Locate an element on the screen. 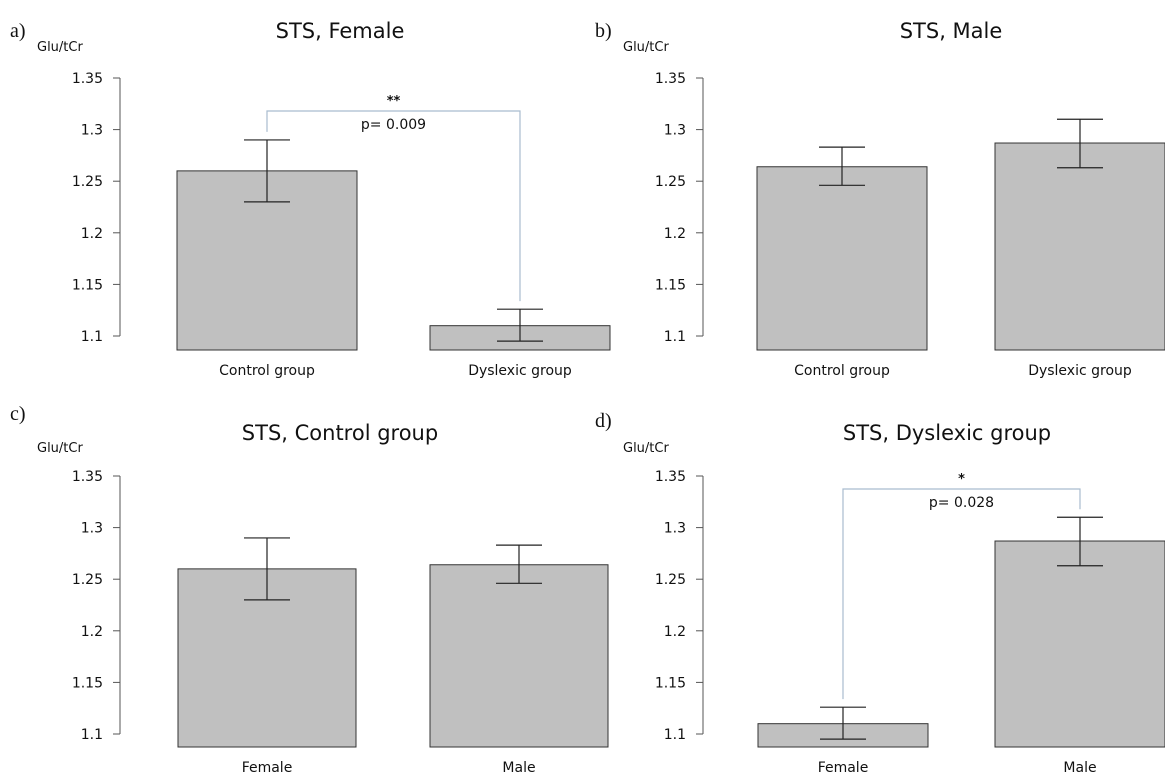 The height and width of the screenshot is (776, 1165). chart-title: STS, Control group is located at coordinates (340, 433).